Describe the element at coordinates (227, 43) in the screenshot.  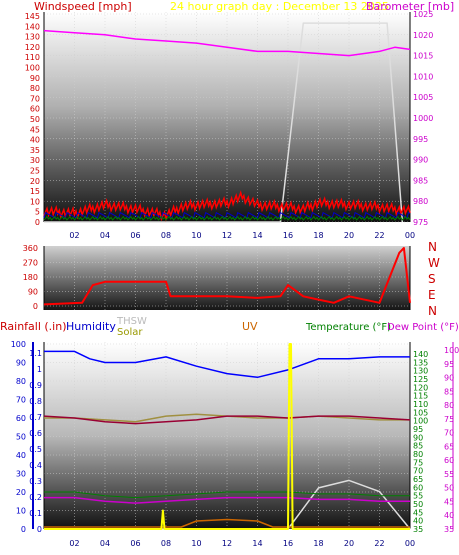
I see `barometer-line` at that location.